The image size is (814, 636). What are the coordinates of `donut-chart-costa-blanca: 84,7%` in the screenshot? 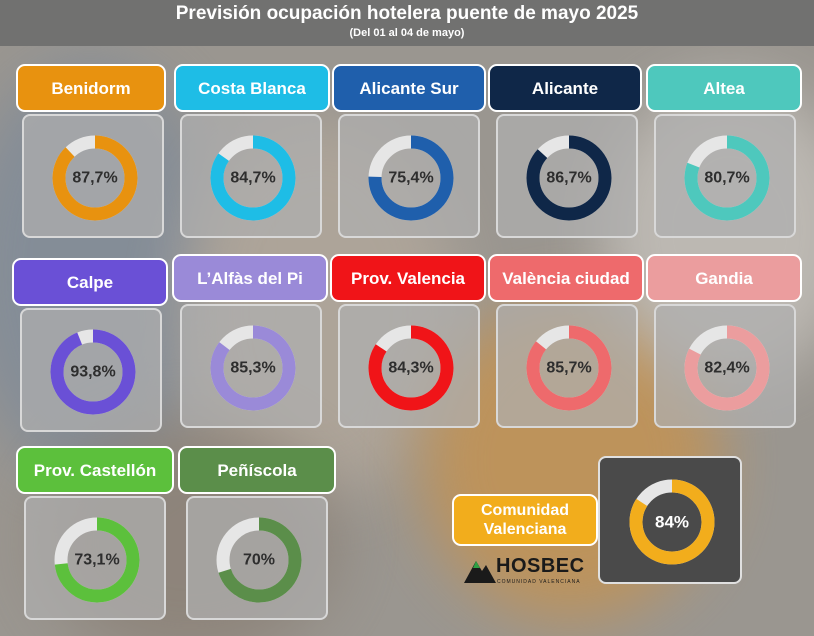 It's located at (253, 178).